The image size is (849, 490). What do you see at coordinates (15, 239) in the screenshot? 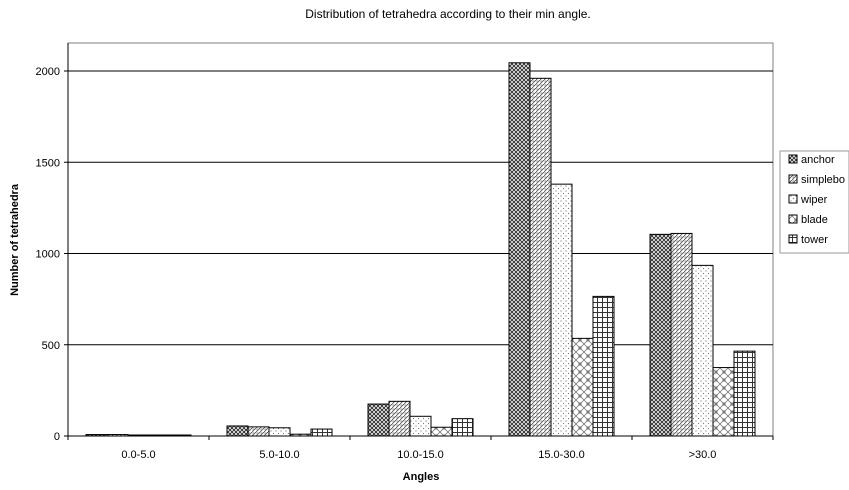
I see `y-axis-title: Number of tetrahedra` at bounding box center [15, 239].